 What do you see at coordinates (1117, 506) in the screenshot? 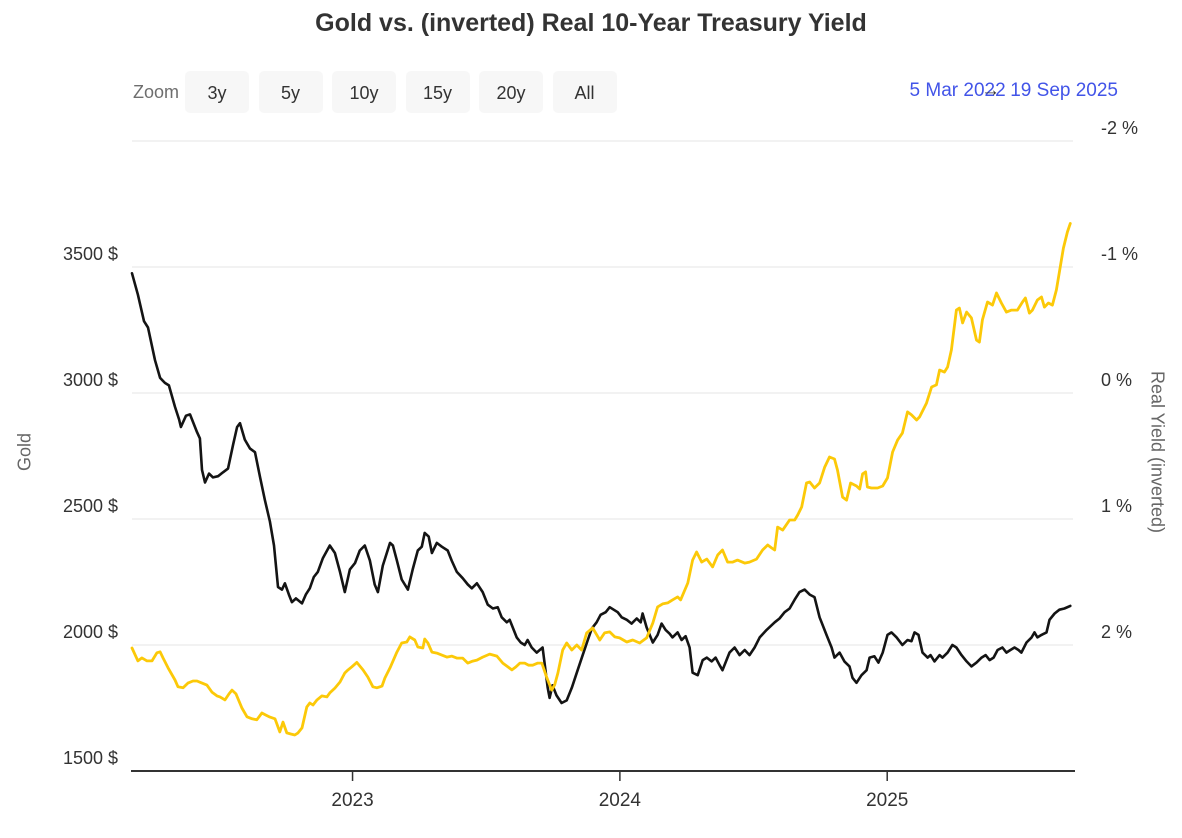
I see `right-axis-tick-label: 1 %` at bounding box center [1117, 506].